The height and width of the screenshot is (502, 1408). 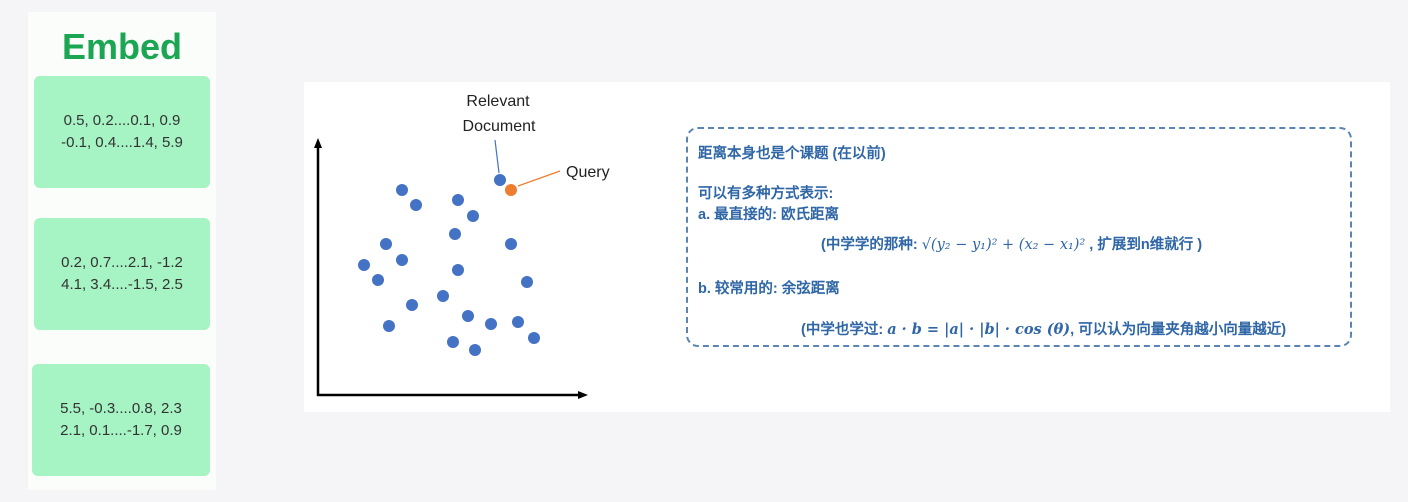 I want to click on vector-line: -0.1, 0.4....1.4, 5.9, so click(x=122, y=142).